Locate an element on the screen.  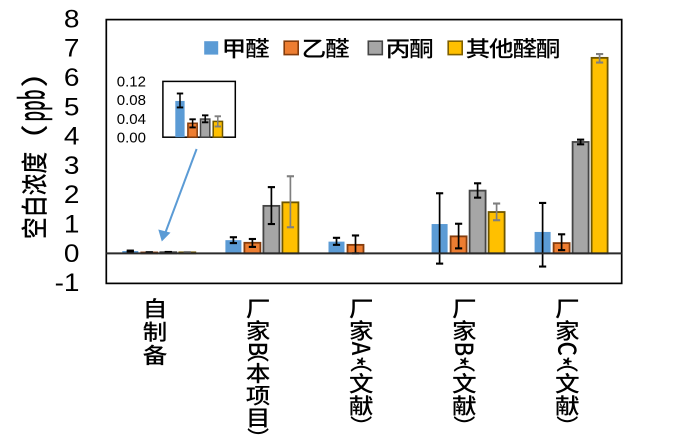
svg-text: -1 is located at coordinates (67, 283).